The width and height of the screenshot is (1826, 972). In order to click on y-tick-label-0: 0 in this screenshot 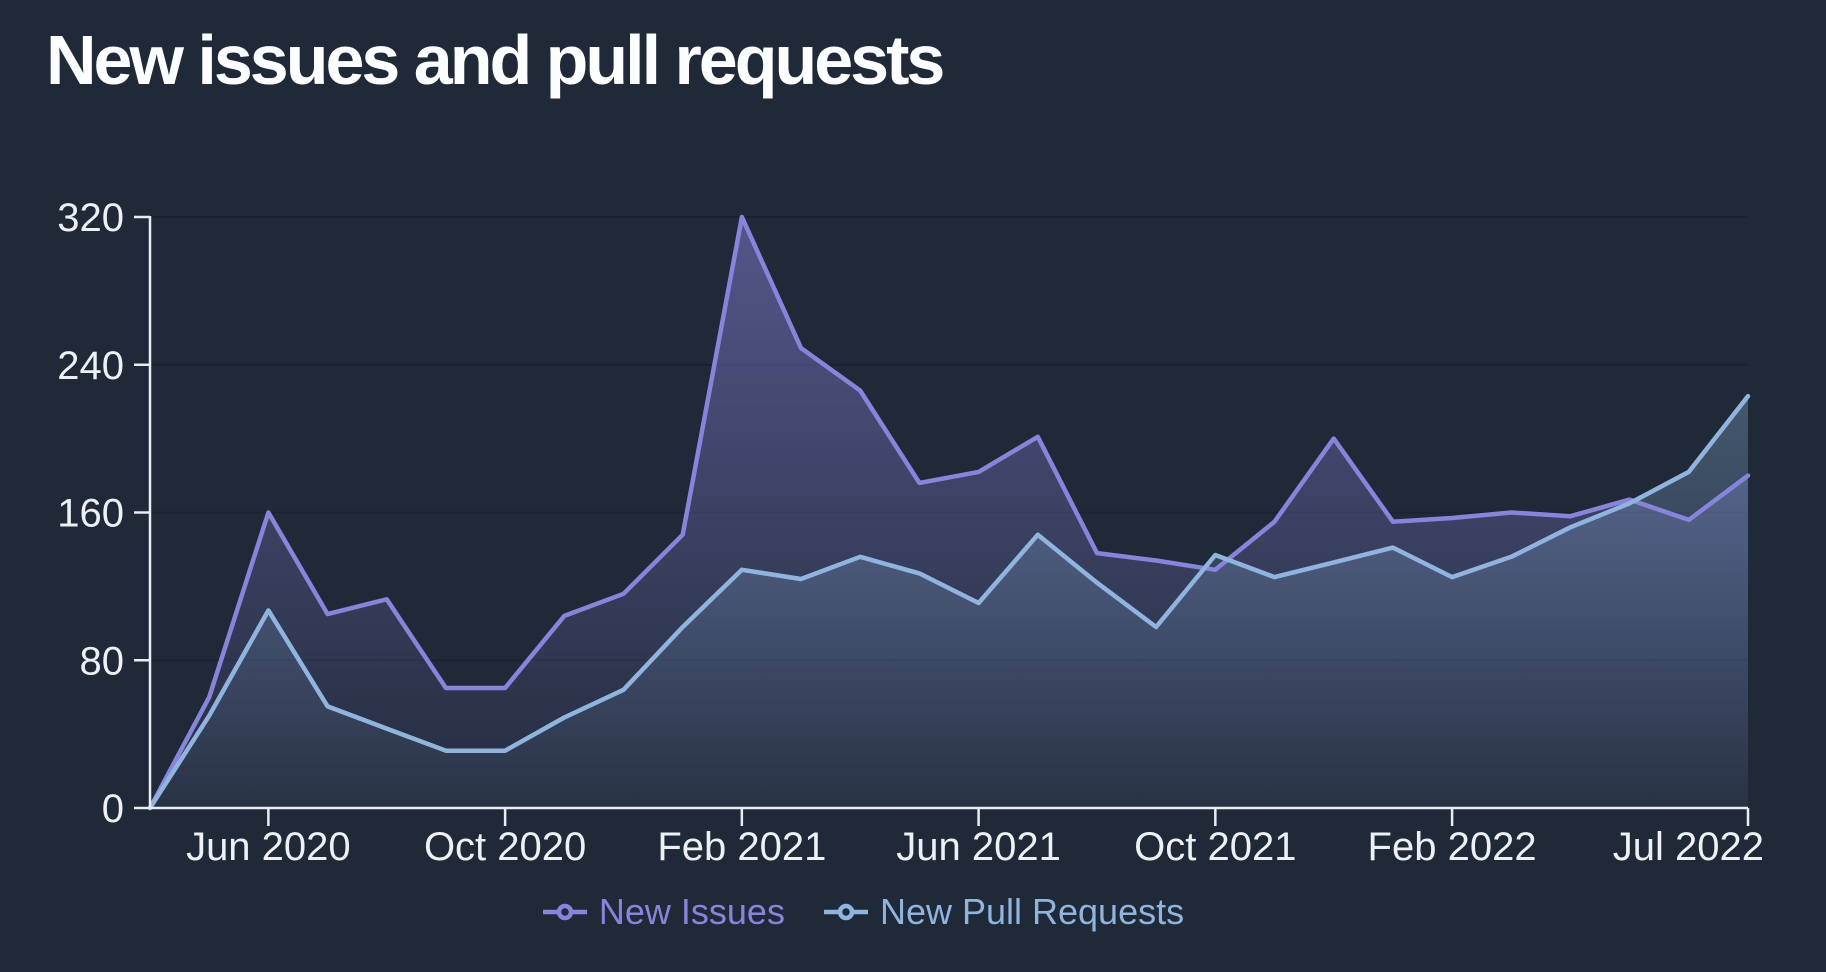, I will do `click(113, 809)`.